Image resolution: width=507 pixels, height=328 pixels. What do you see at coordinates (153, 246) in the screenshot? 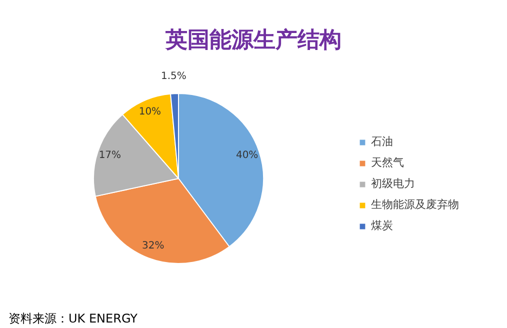
I see `data-label: 32%` at bounding box center [153, 246].